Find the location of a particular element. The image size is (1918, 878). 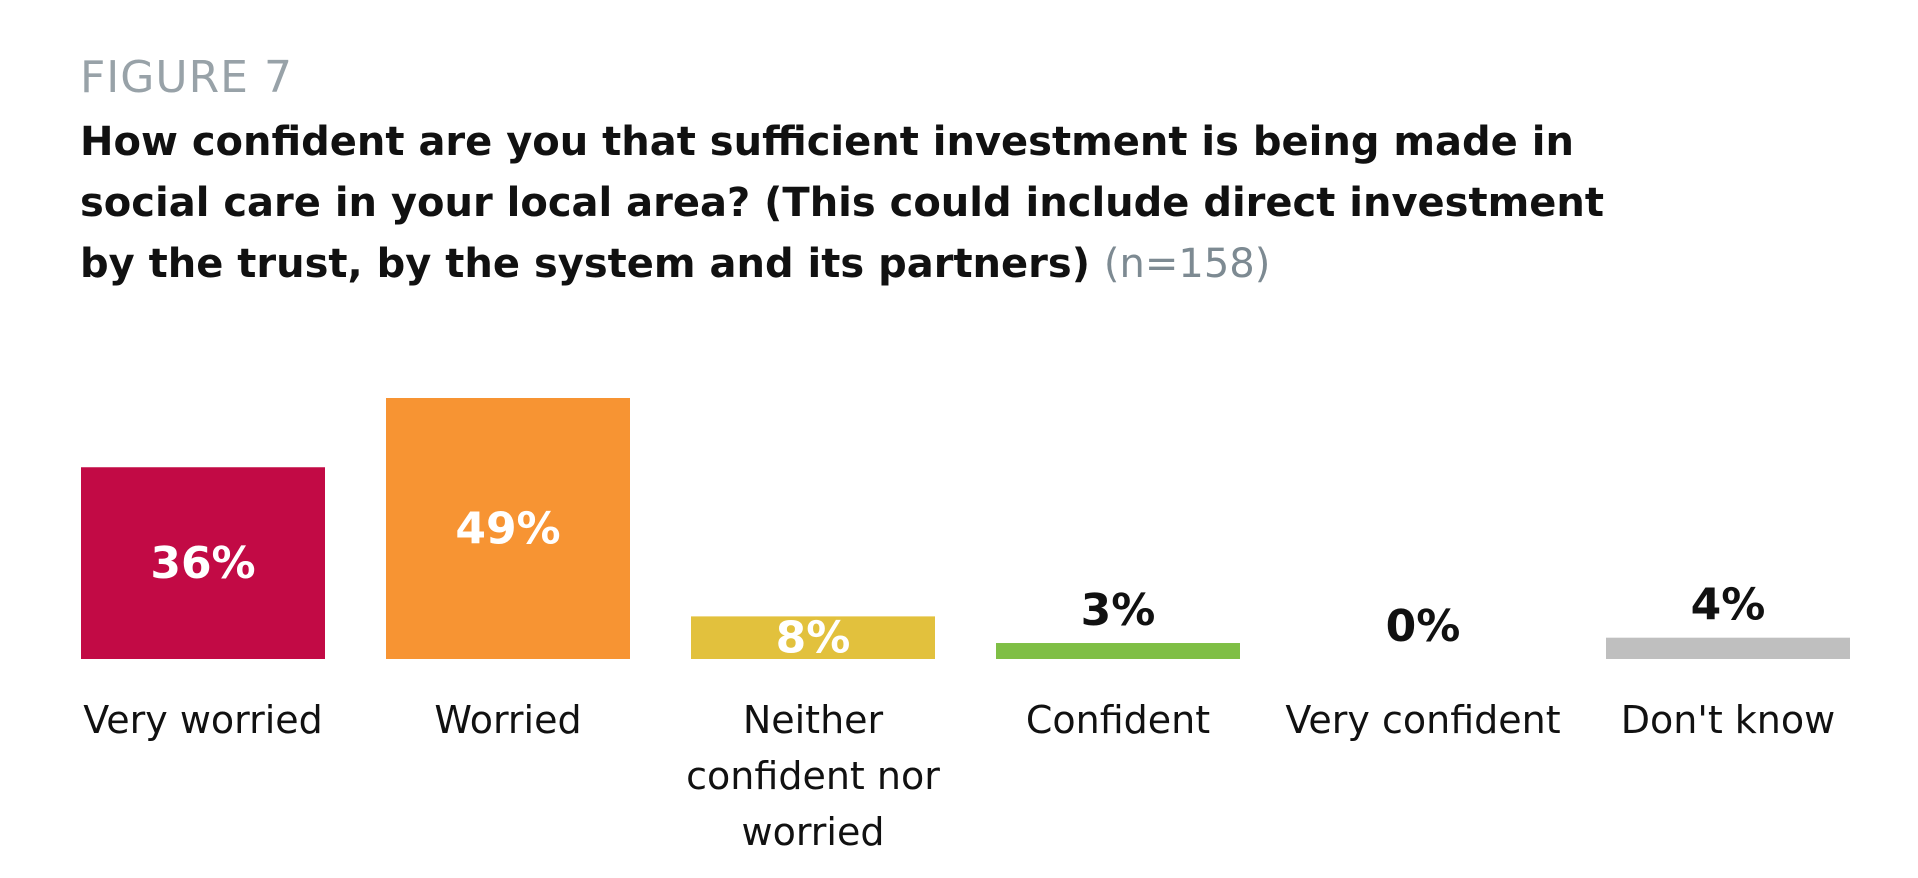

data-label-1: 49% is located at coordinates (507, 529).